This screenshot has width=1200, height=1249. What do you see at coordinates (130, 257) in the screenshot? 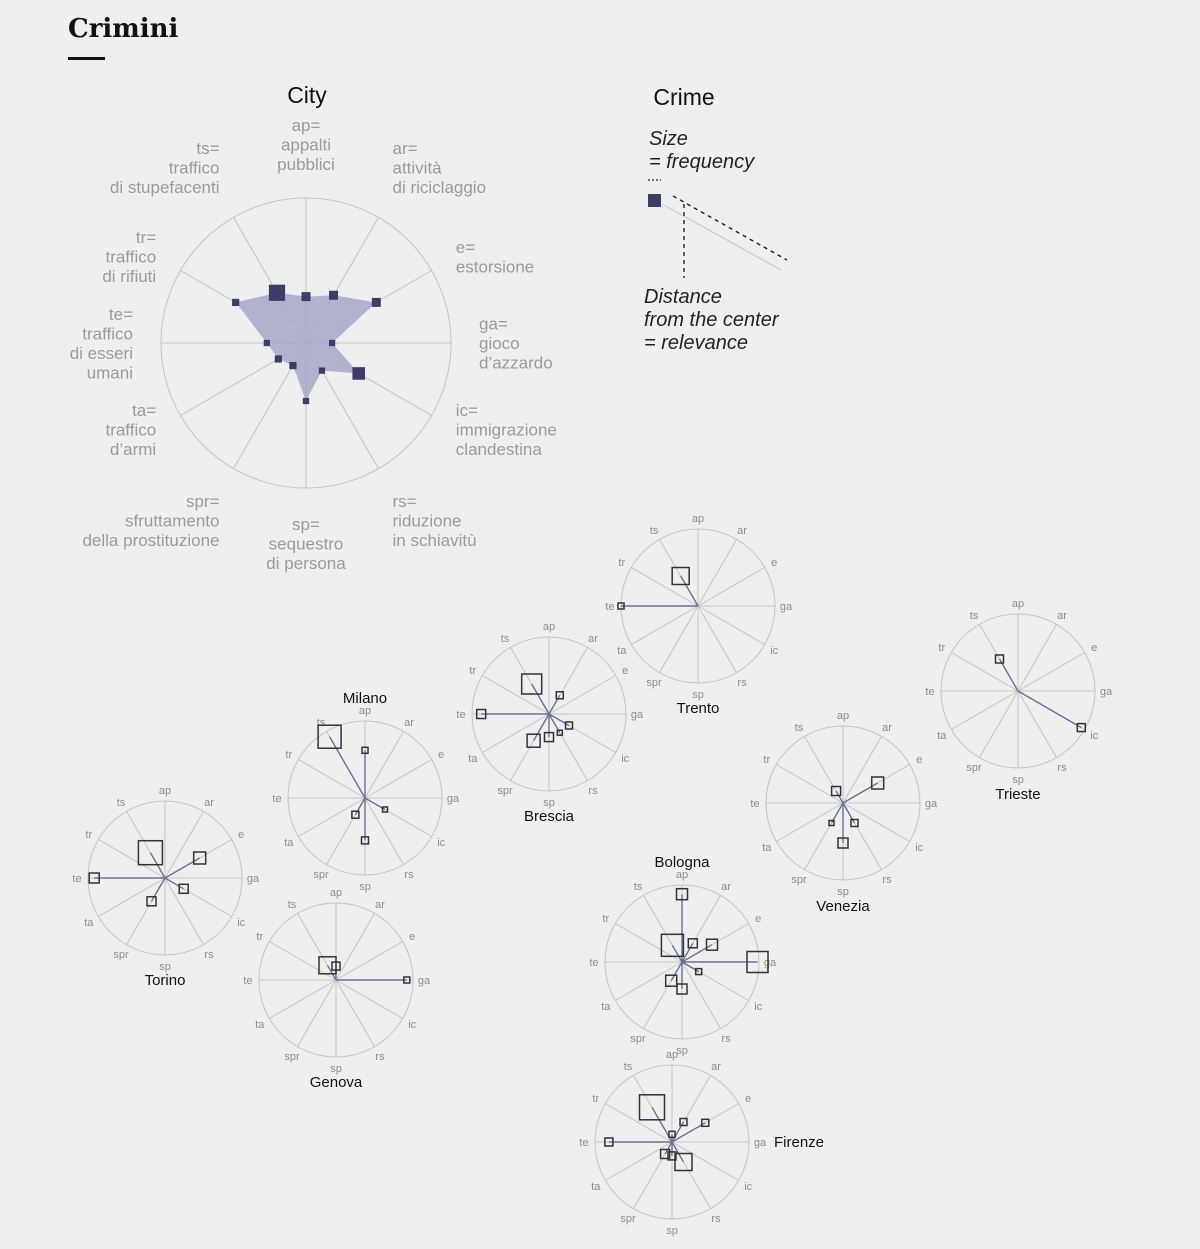
I see `legend-label-tr-line-2: traffico` at bounding box center [130, 257].